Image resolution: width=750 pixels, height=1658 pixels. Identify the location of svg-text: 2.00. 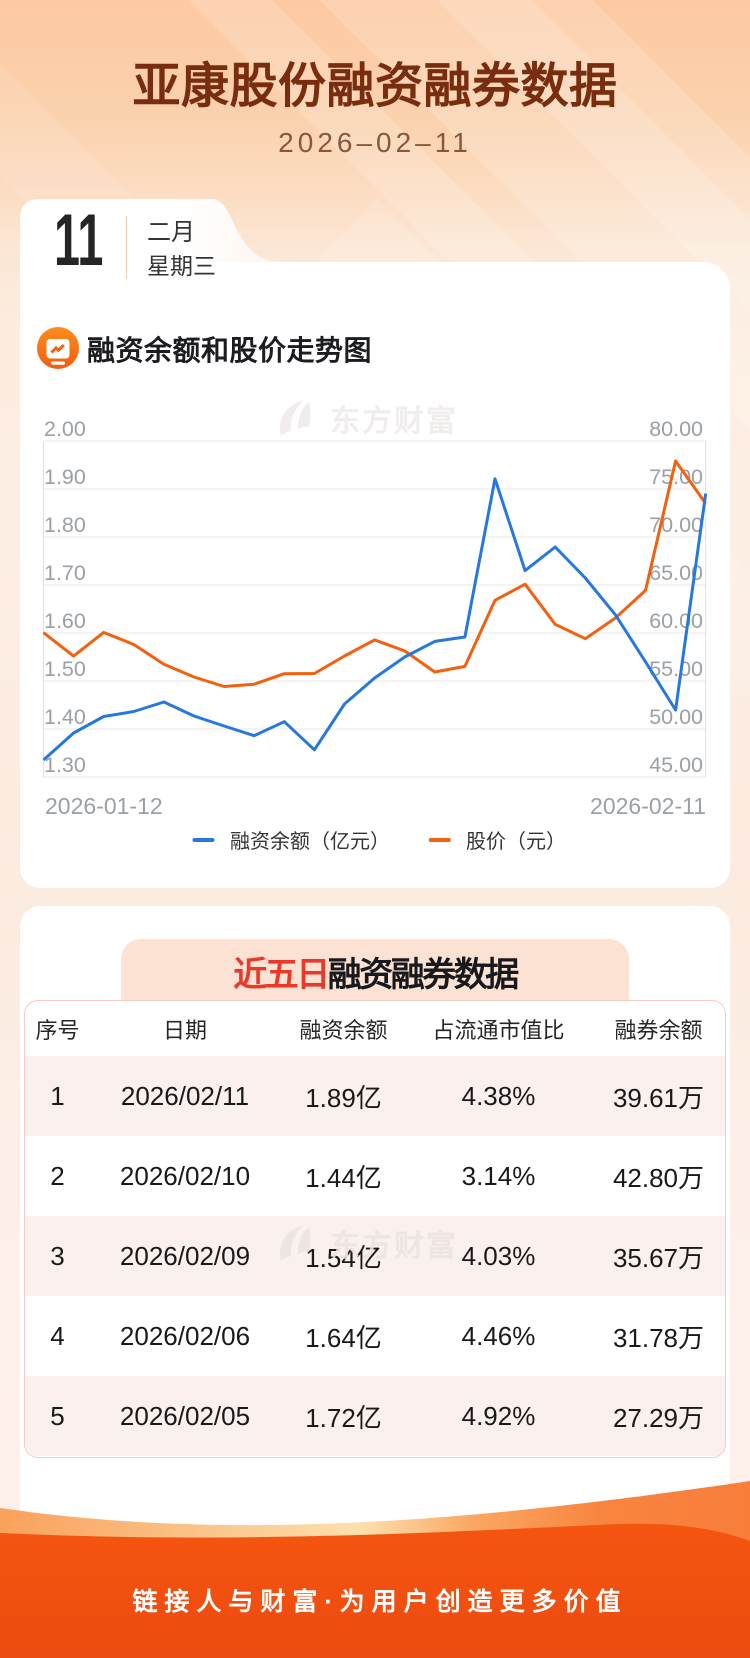
(65, 430).